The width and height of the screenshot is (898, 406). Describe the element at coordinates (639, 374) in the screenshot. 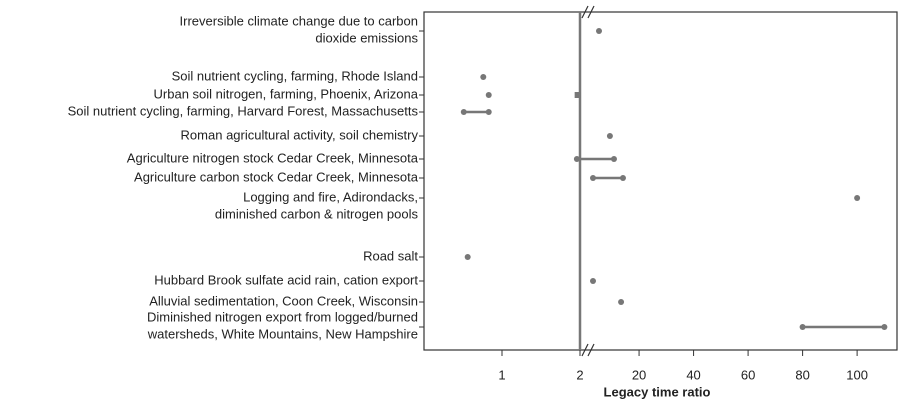

I see `x-tick-label: 20` at that location.